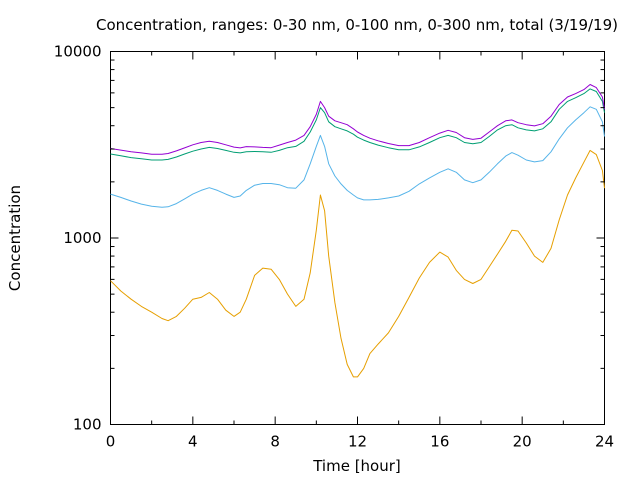 Image resolution: width=640 pixels, height=480 pixels. I want to click on y-tick-label: 100, so click(87, 425).